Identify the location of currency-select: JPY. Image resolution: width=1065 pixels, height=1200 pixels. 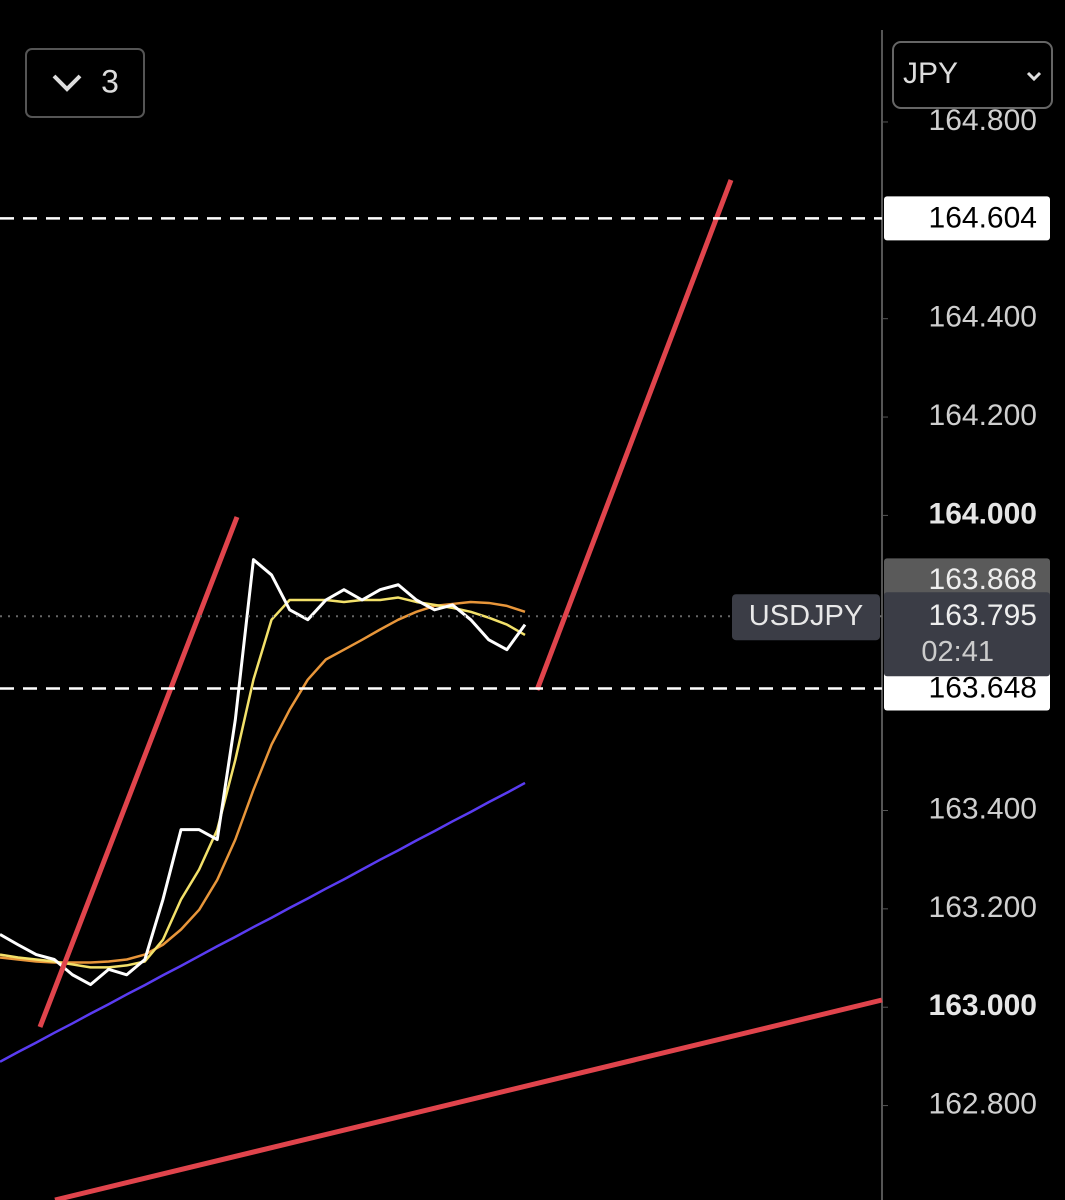
(972, 75).